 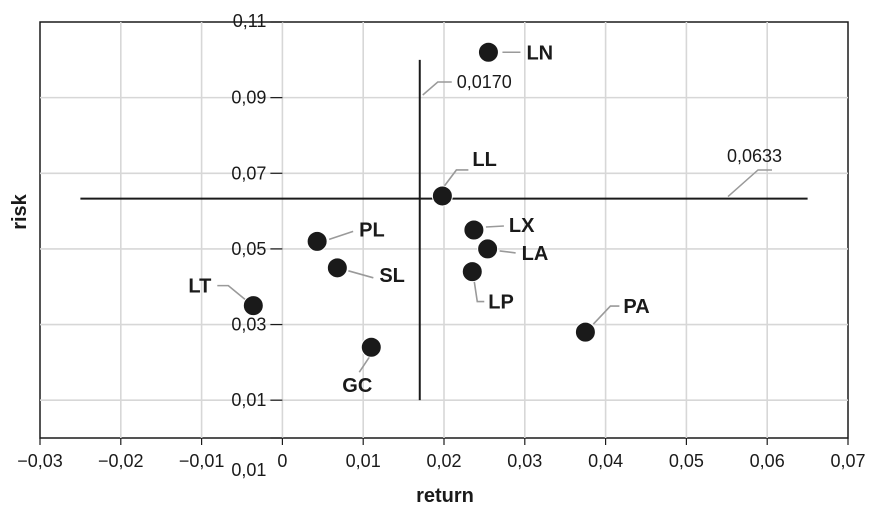 I want to click on x-tick-label: −0,01, so click(x=202, y=461).